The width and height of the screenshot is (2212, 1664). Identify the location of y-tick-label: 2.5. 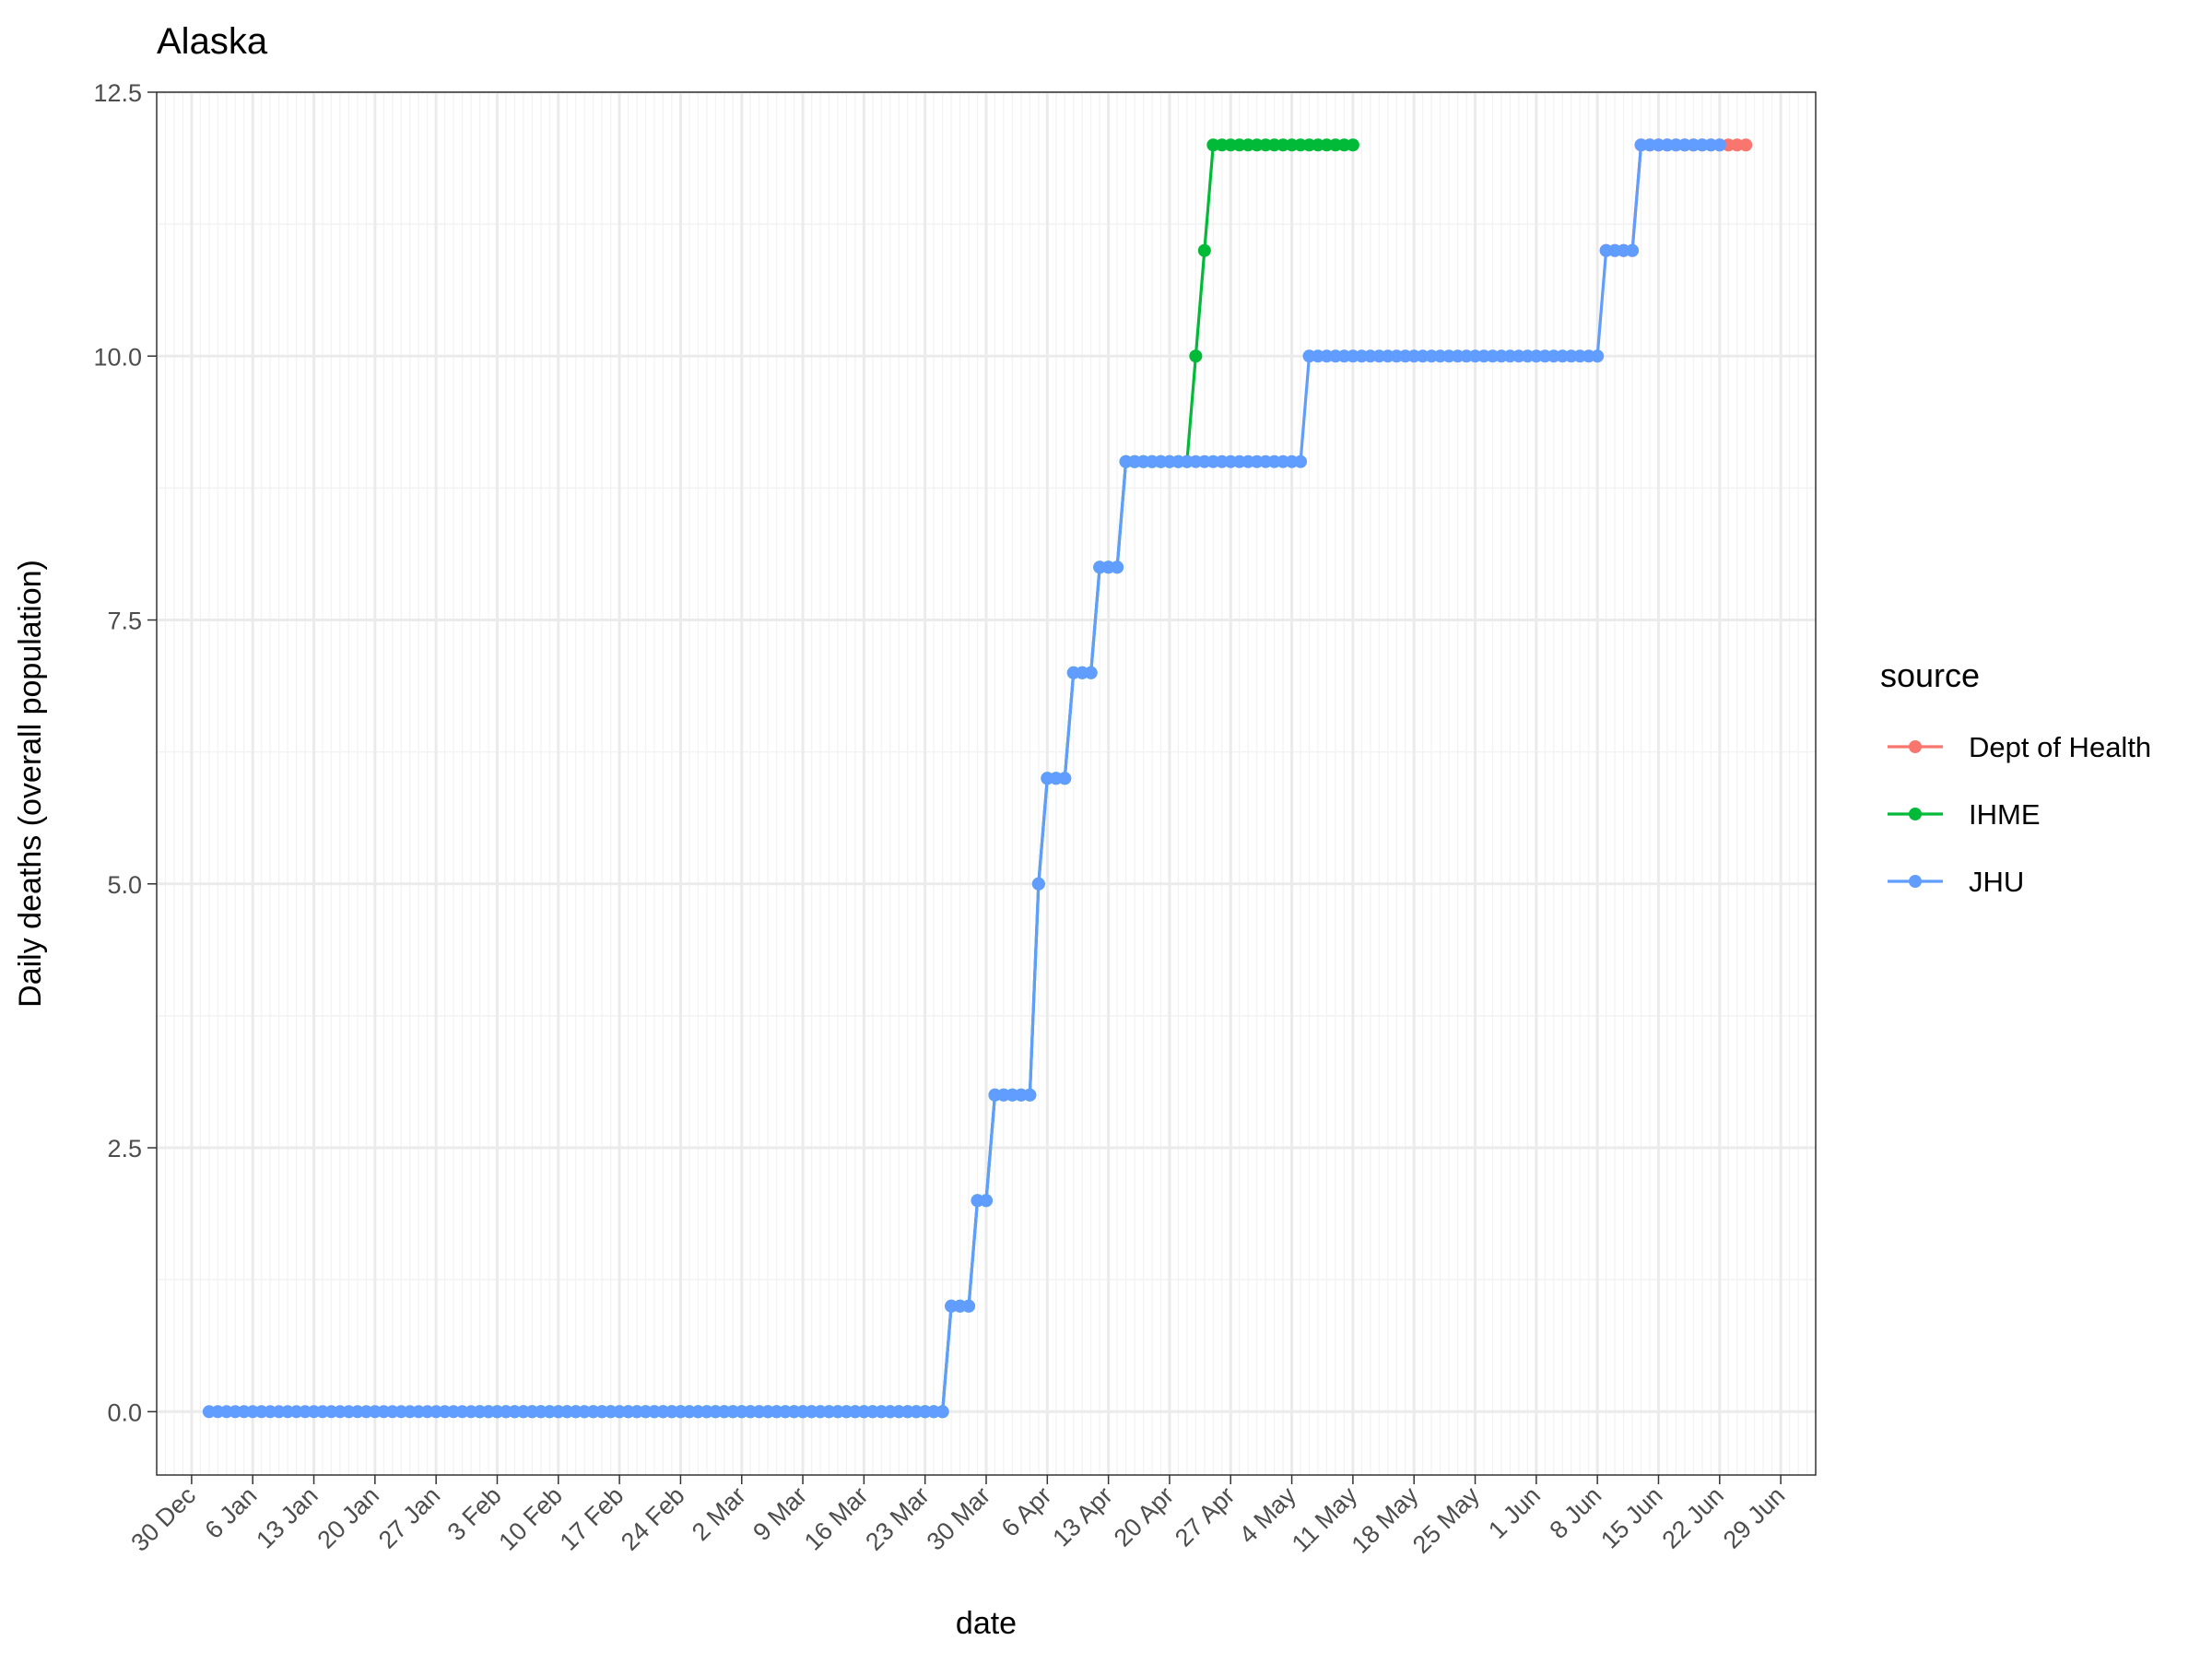
(124, 1148).